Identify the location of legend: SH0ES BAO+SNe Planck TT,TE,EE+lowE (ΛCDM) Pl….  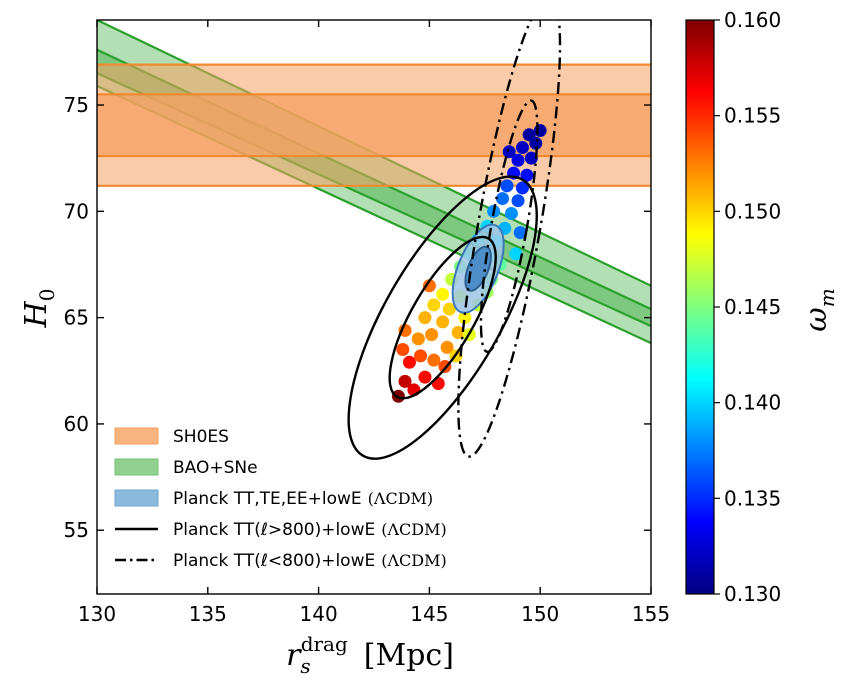
(280, 499).